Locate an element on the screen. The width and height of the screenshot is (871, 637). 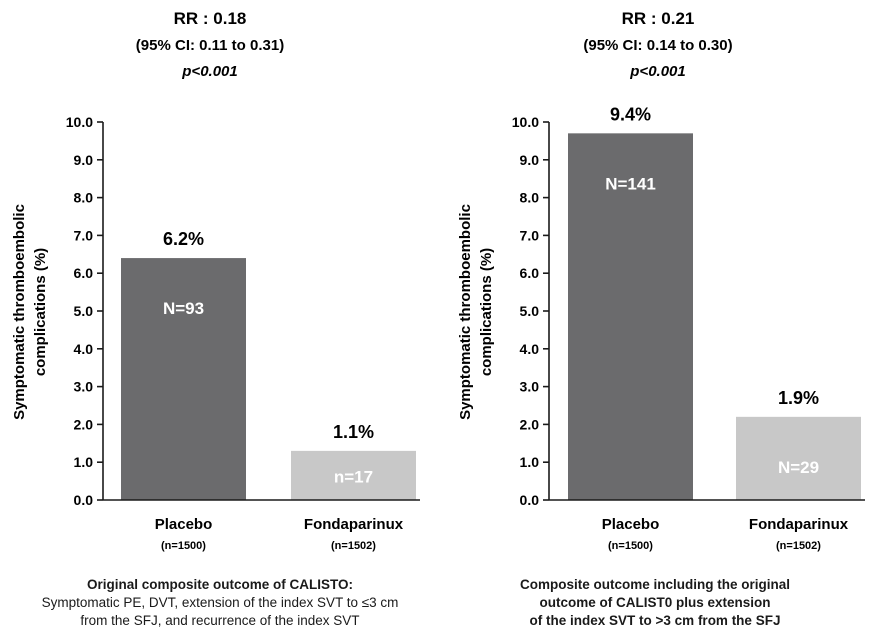
right-count-label-placebo: N=141 is located at coordinates (630, 183).